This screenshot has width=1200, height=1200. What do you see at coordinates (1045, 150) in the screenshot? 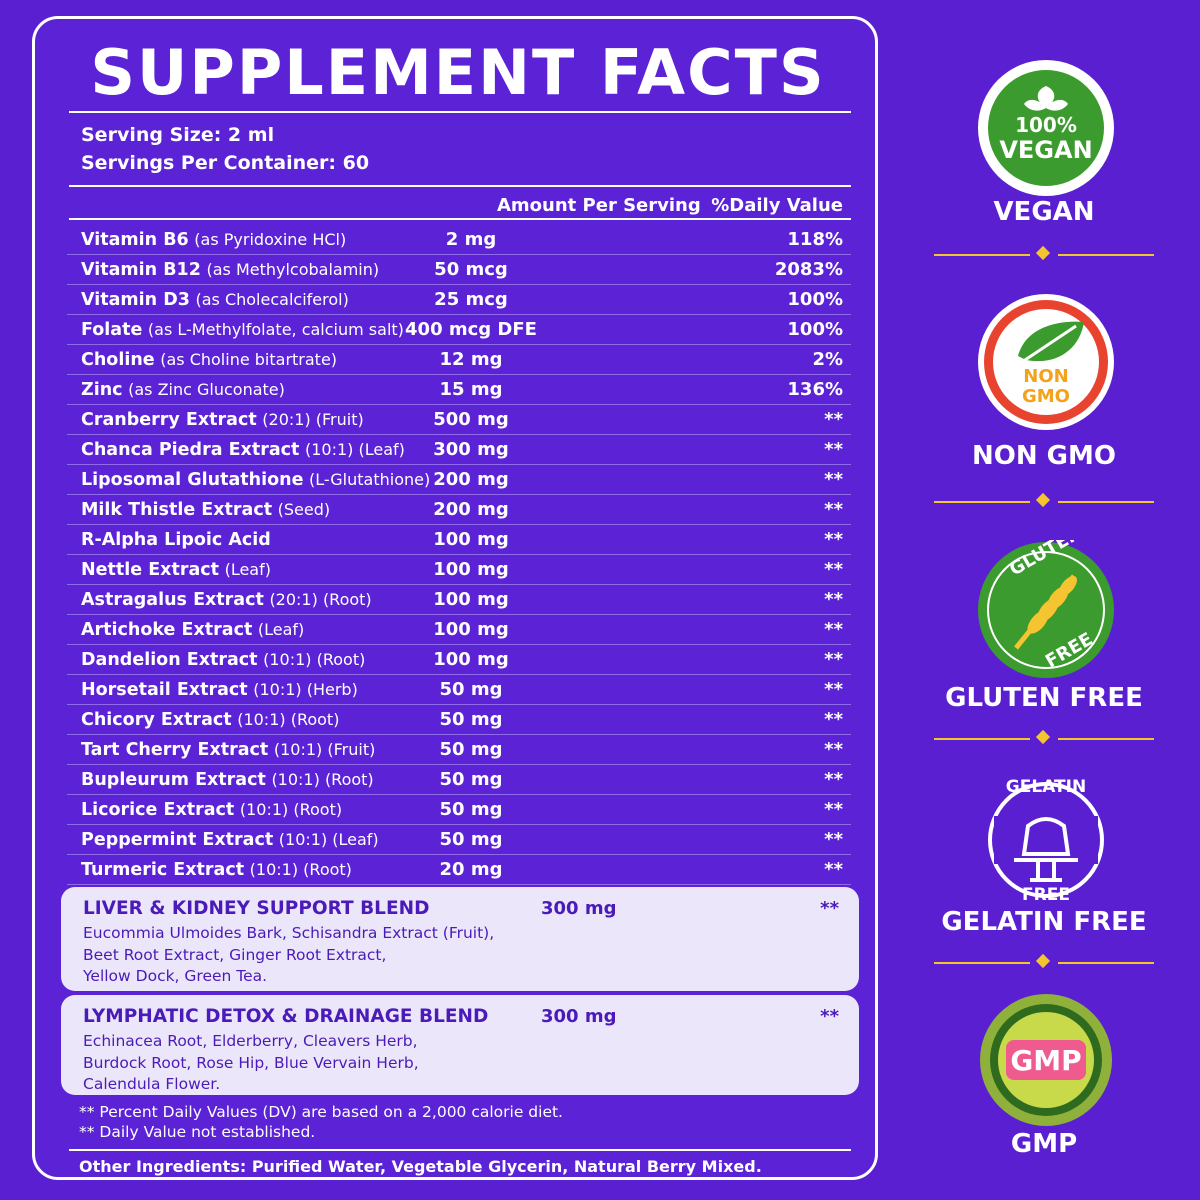
I see `svg-text: VEGAN` at bounding box center [1045, 150].